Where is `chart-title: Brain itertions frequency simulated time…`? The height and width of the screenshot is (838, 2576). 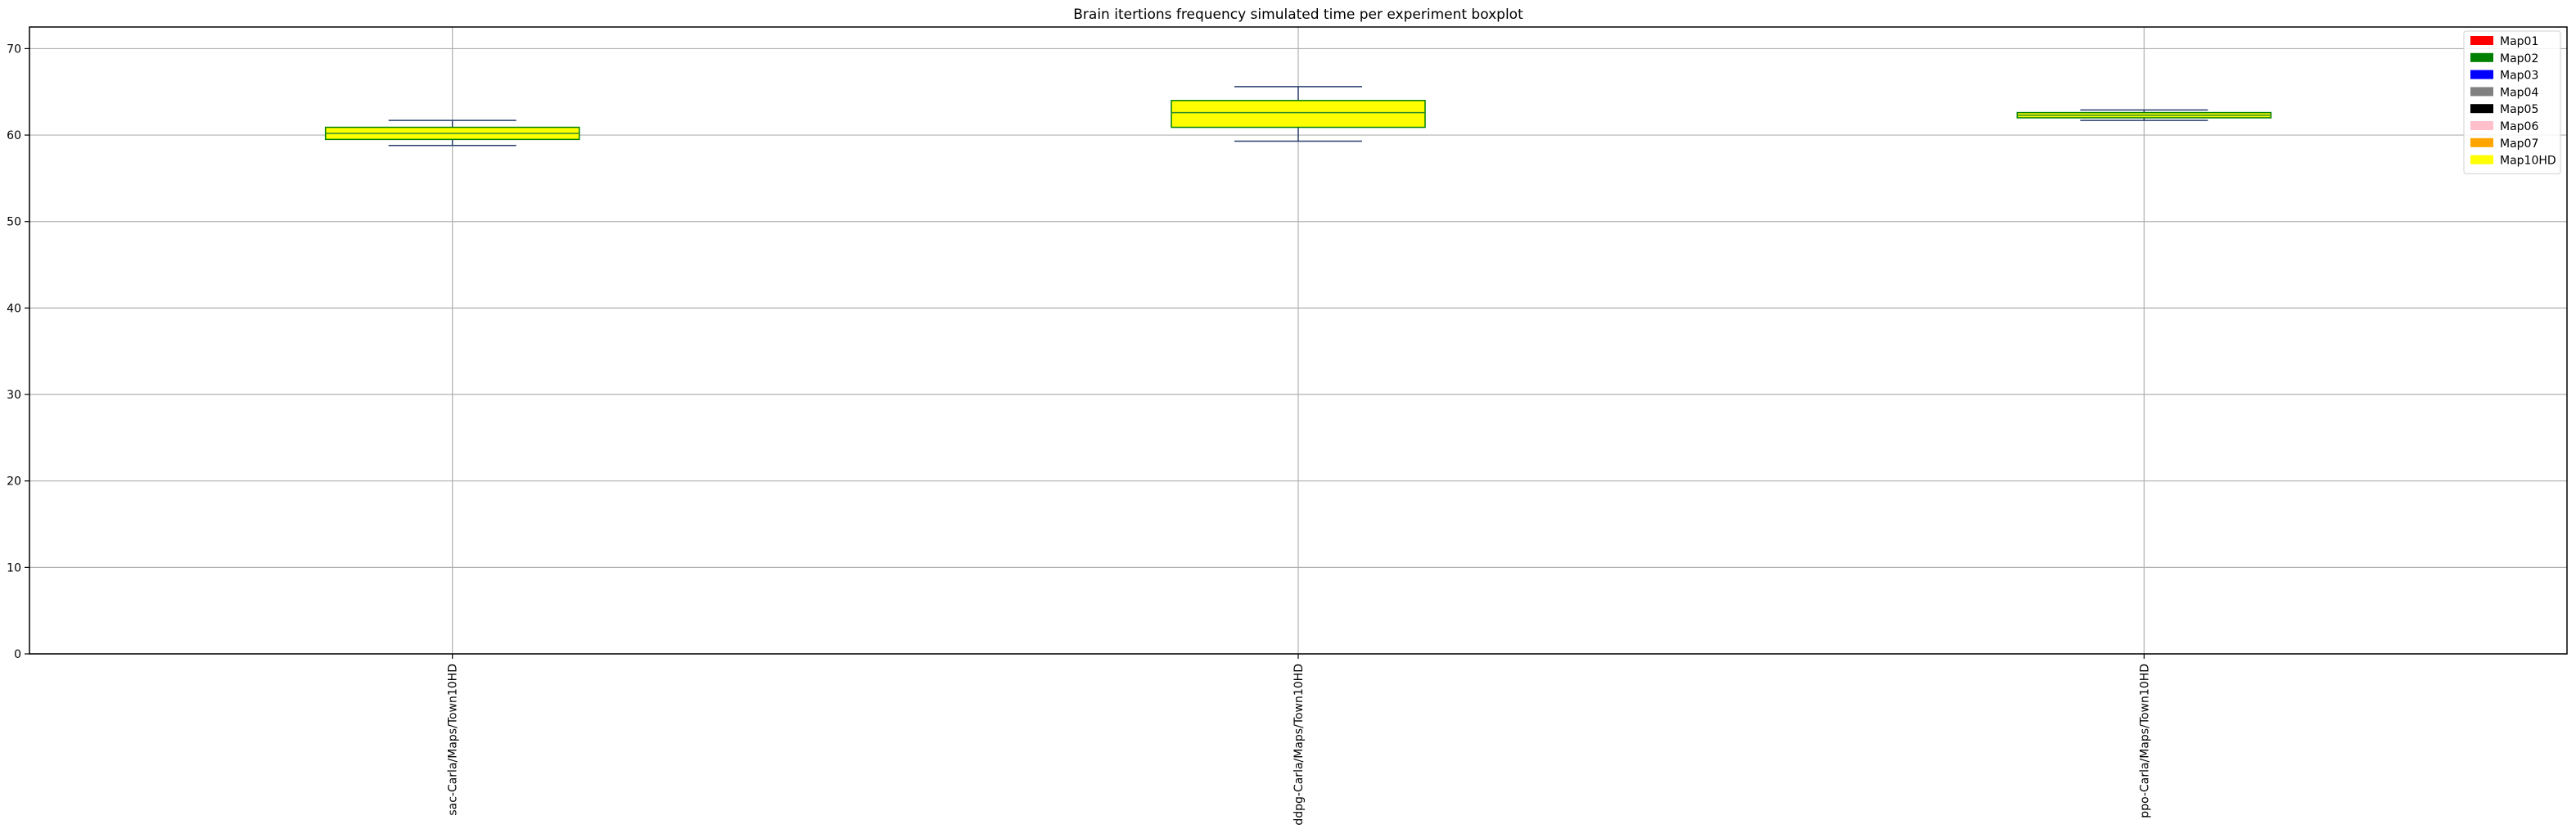 chart-title: Brain itertions frequency simulated time… is located at coordinates (1298, 15).